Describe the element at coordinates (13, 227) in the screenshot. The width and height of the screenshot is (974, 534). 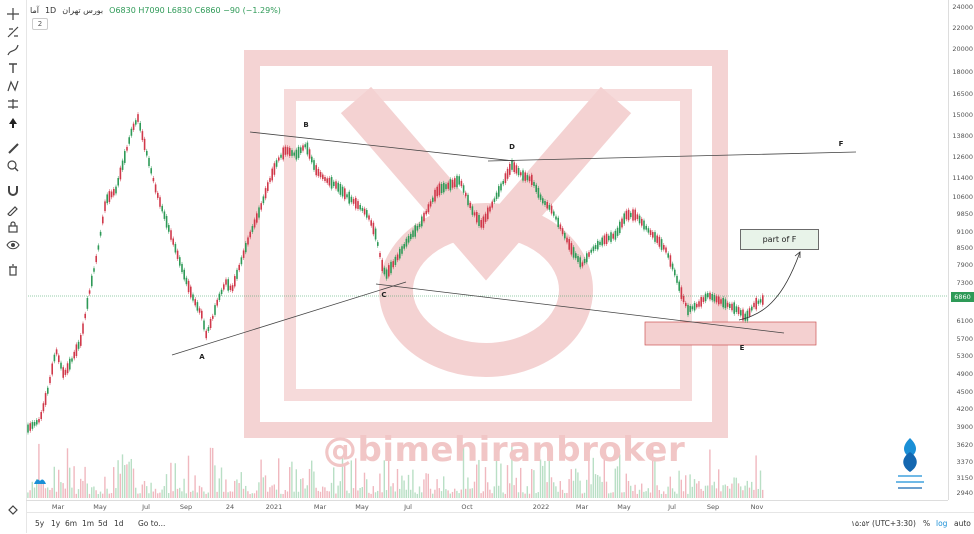
I see `lock-icon` at that location.